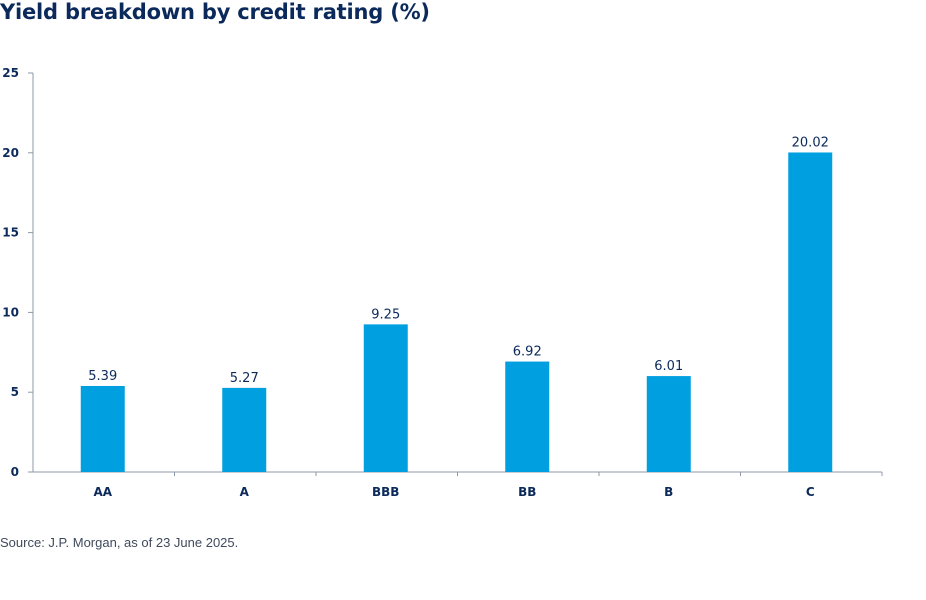 The width and height of the screenshot is (926, 600). What do you see at coordinates (244, 378) in the screenshot?
I see `data-label: 5.27` at bounding box center [244, 378].